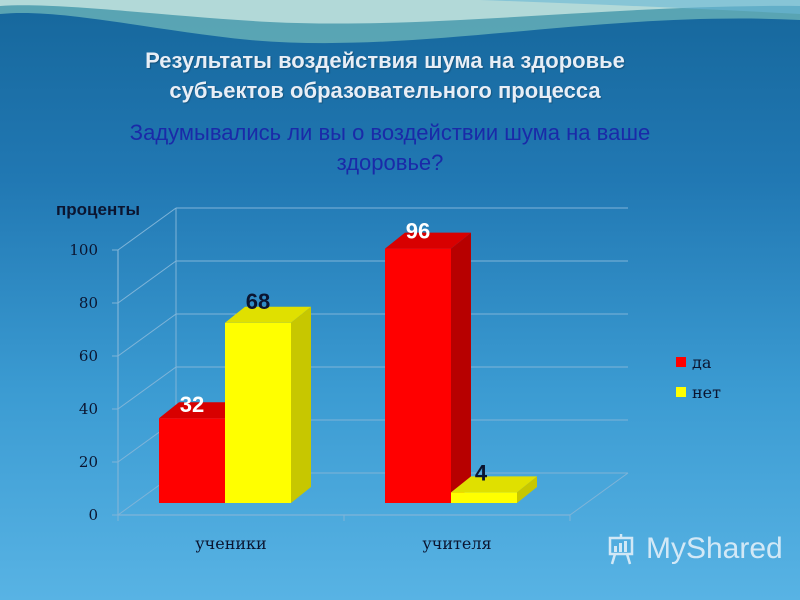  I want to click on watermark-text: MyShared, so click(714, 548).